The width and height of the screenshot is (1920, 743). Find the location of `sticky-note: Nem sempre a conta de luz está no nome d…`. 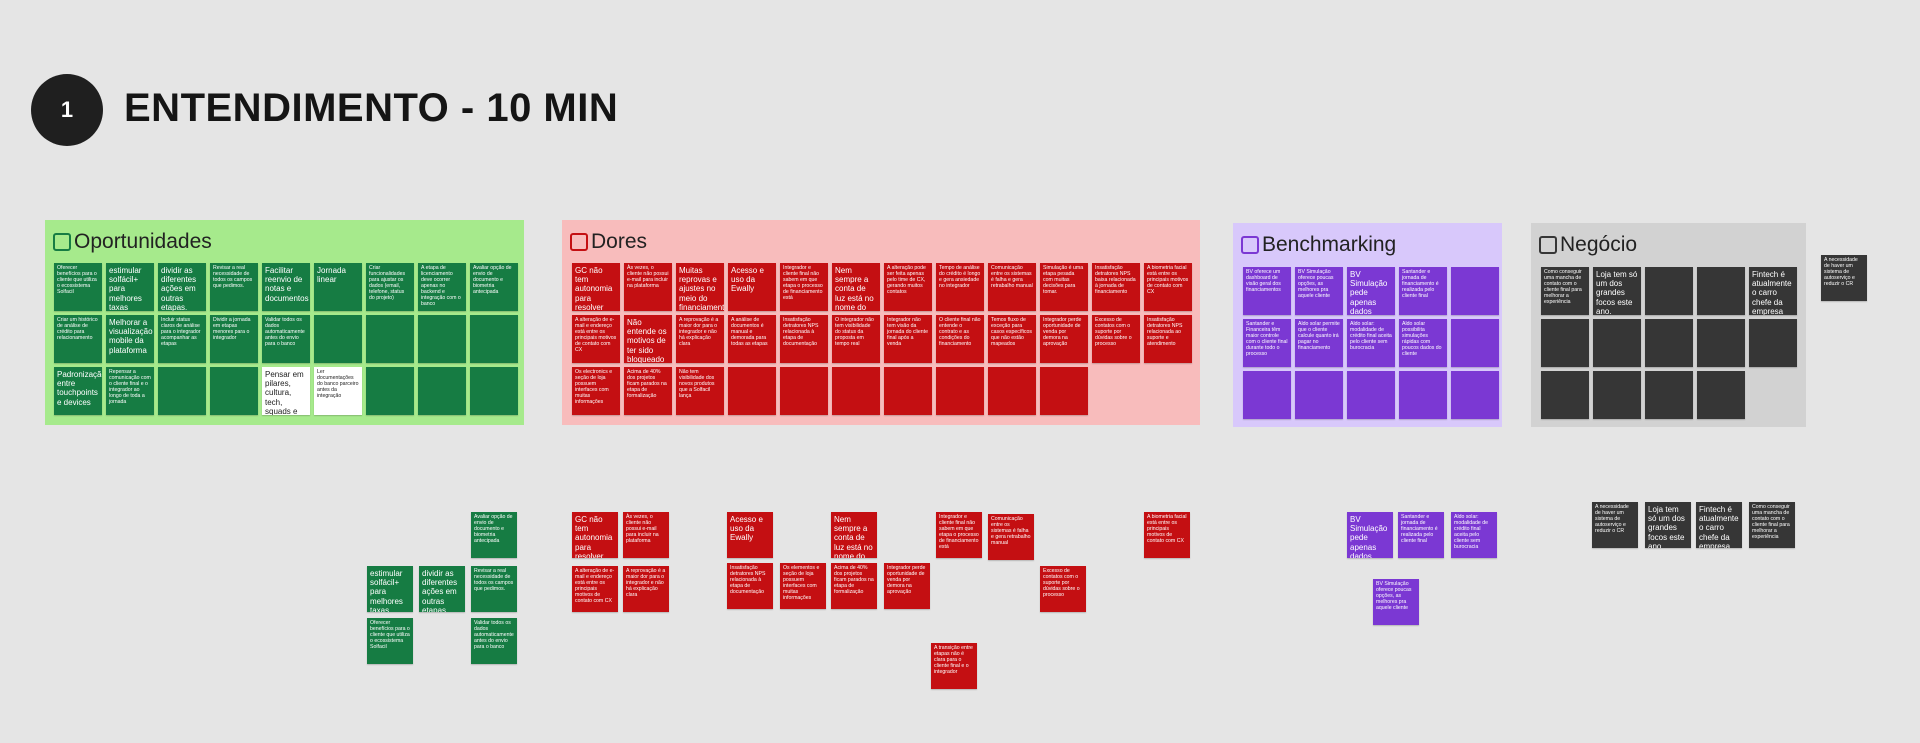

sticky-note: Nem sempre a conta de luz está no nome d… is located at coordinates (856, 287).